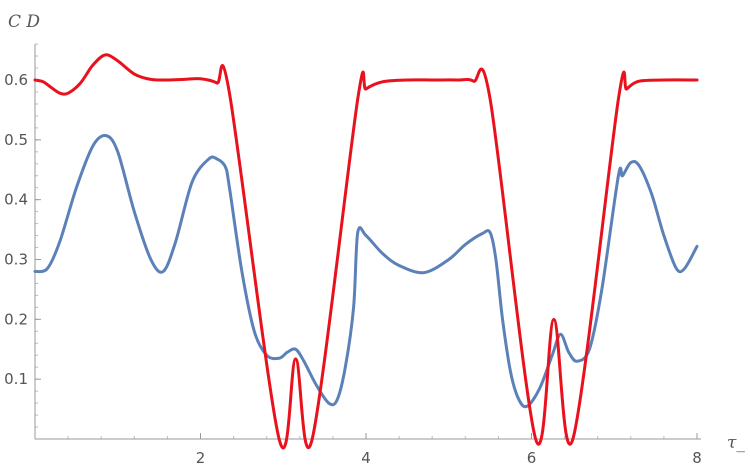 The height and width of the screenshot is (472, 750). Describe the element at coordinates (22, 229) in the screenshot. I see `y-ticks: 0.1 0.2 0.3 0.4 0.5 0.6` at that location.